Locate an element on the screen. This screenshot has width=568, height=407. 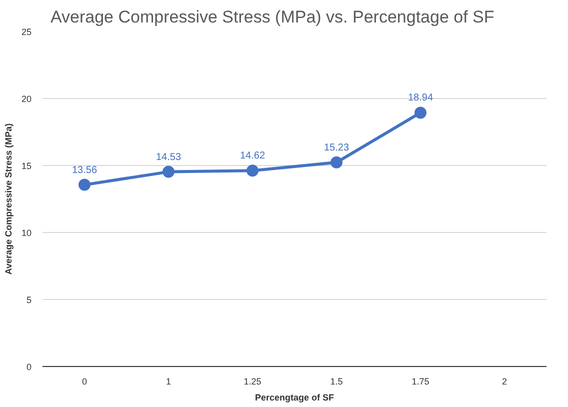
y-tick-label: 0 is located at coordinates (29, 367).